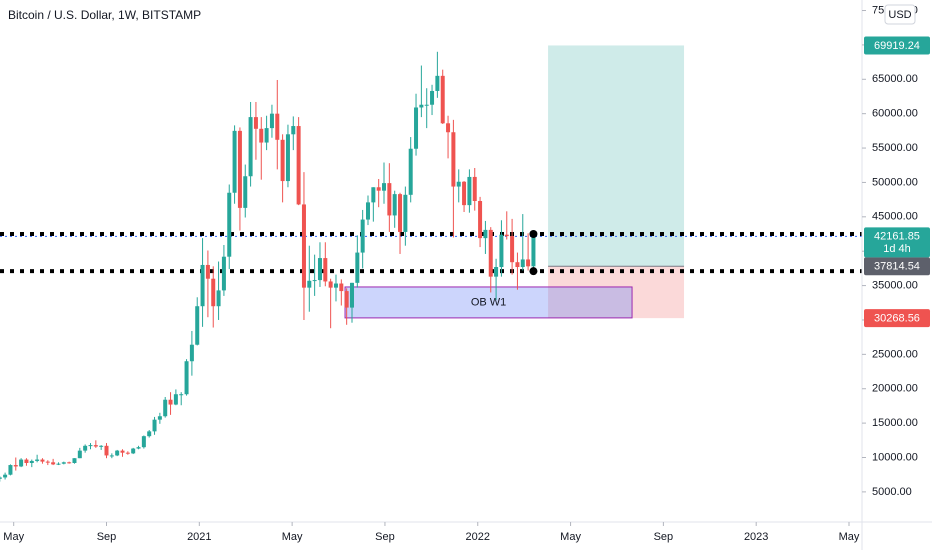  What do you see at coordinates (895, 148) in the screenshot?
I see `y-tick-label: 55000.00` at bounding box center [895, 148].